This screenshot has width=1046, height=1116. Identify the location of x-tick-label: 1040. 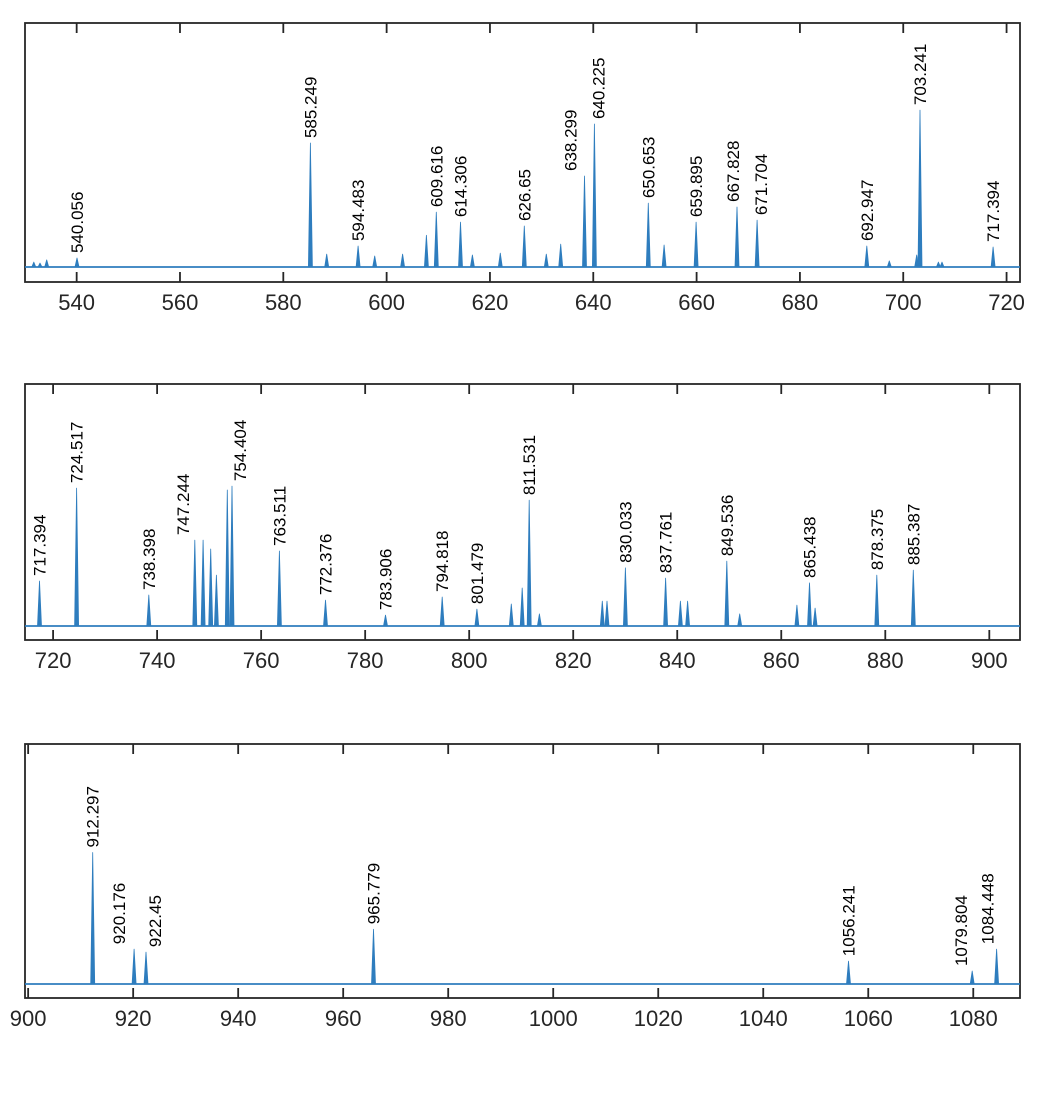
(763, 1018).